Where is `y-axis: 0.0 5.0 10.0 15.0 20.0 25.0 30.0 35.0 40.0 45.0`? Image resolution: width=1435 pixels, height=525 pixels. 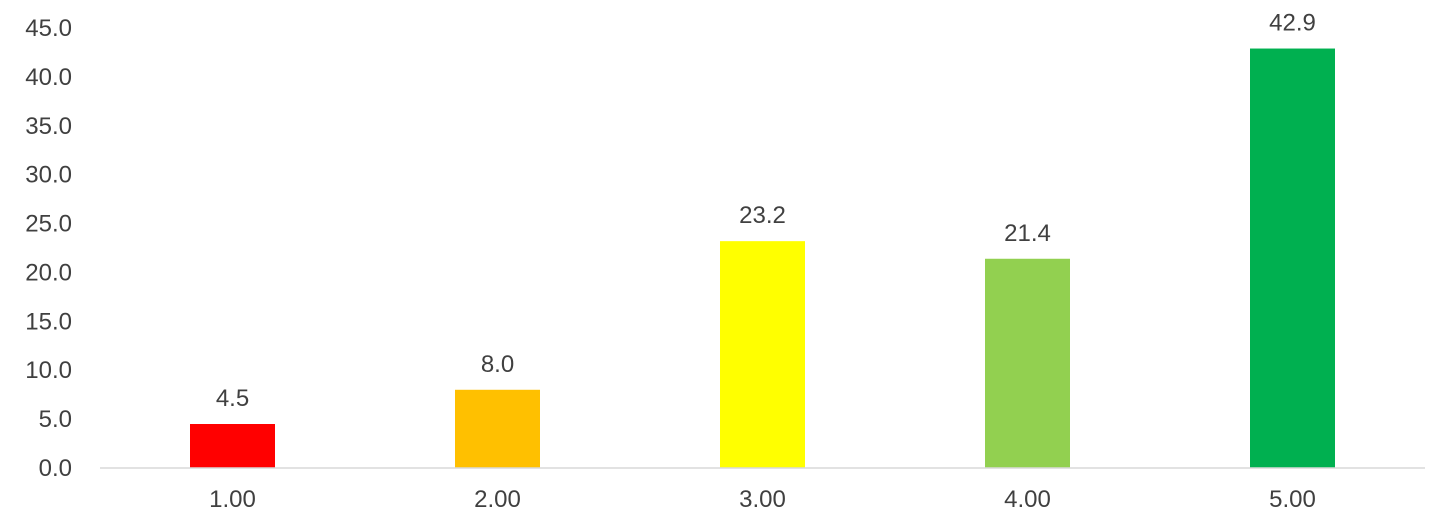 y-axis: 0.0 5.0 10.0 15.0 20.0 25.0 30.0 35.0 40.0 45.0 is located at coordinates (48, 248).